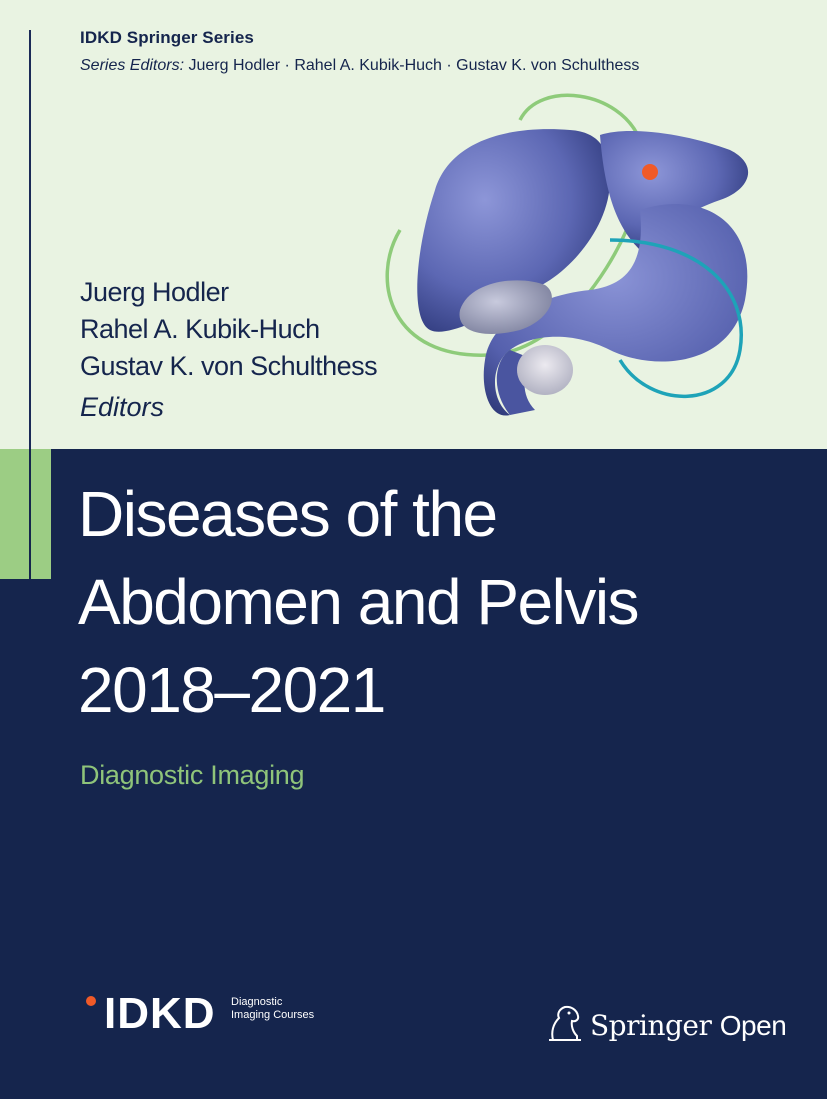 The image size is (827, 1099). Describe the element at coordinates (674, 190) in the screenshot. I see `liver-right-lobe` at that location.